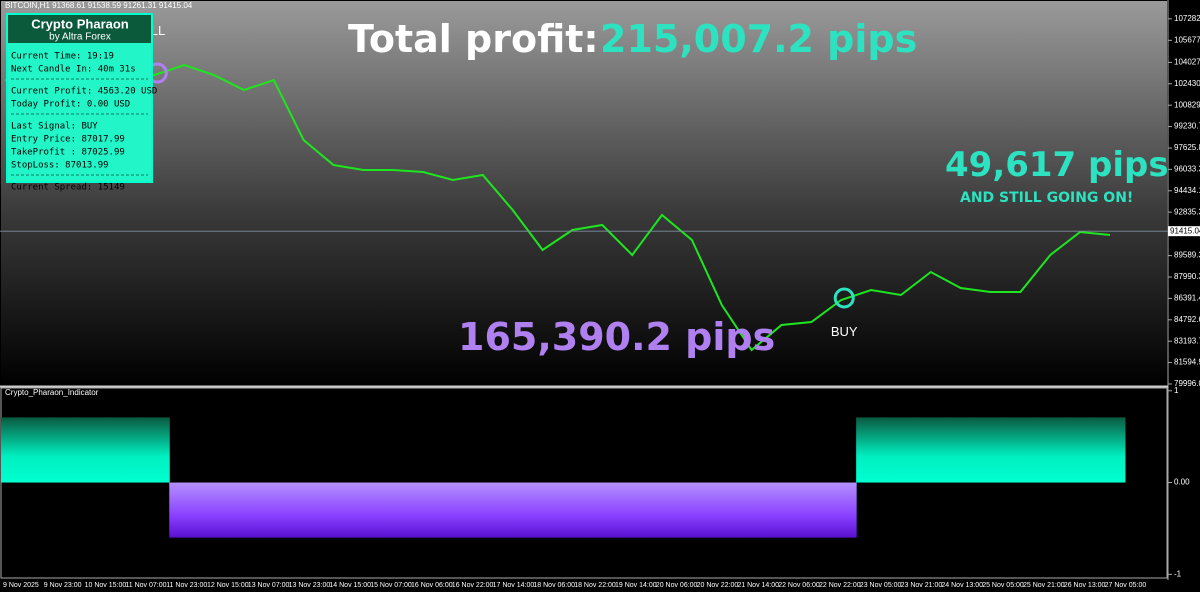 The height and width of the screenshot is (592, 1200). I want to click on sell-pips: 165,390.2 pips, so click(616, 337).